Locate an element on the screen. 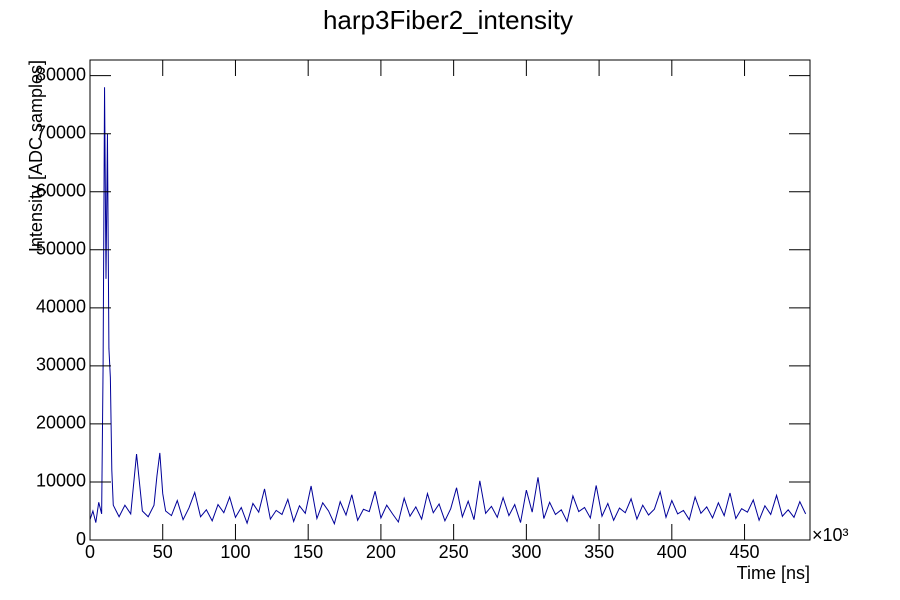  x-tick-label: 100 is located at coordinates (235, 552).